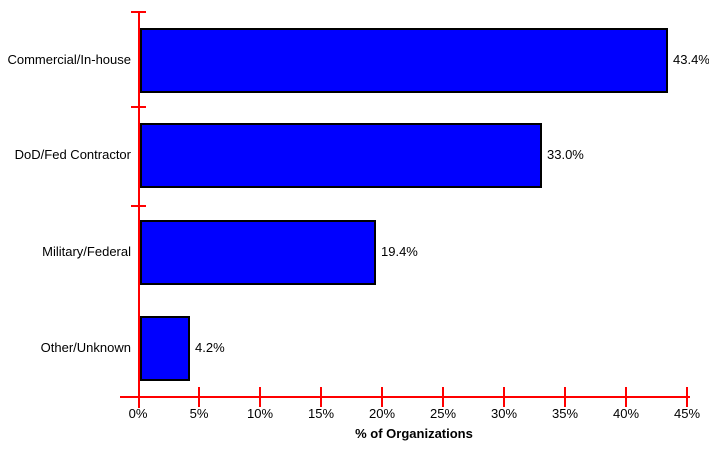 This screenshot has width=709, height=449. I want to click on x-axis-title: % of Organizations, so click(414, 433).